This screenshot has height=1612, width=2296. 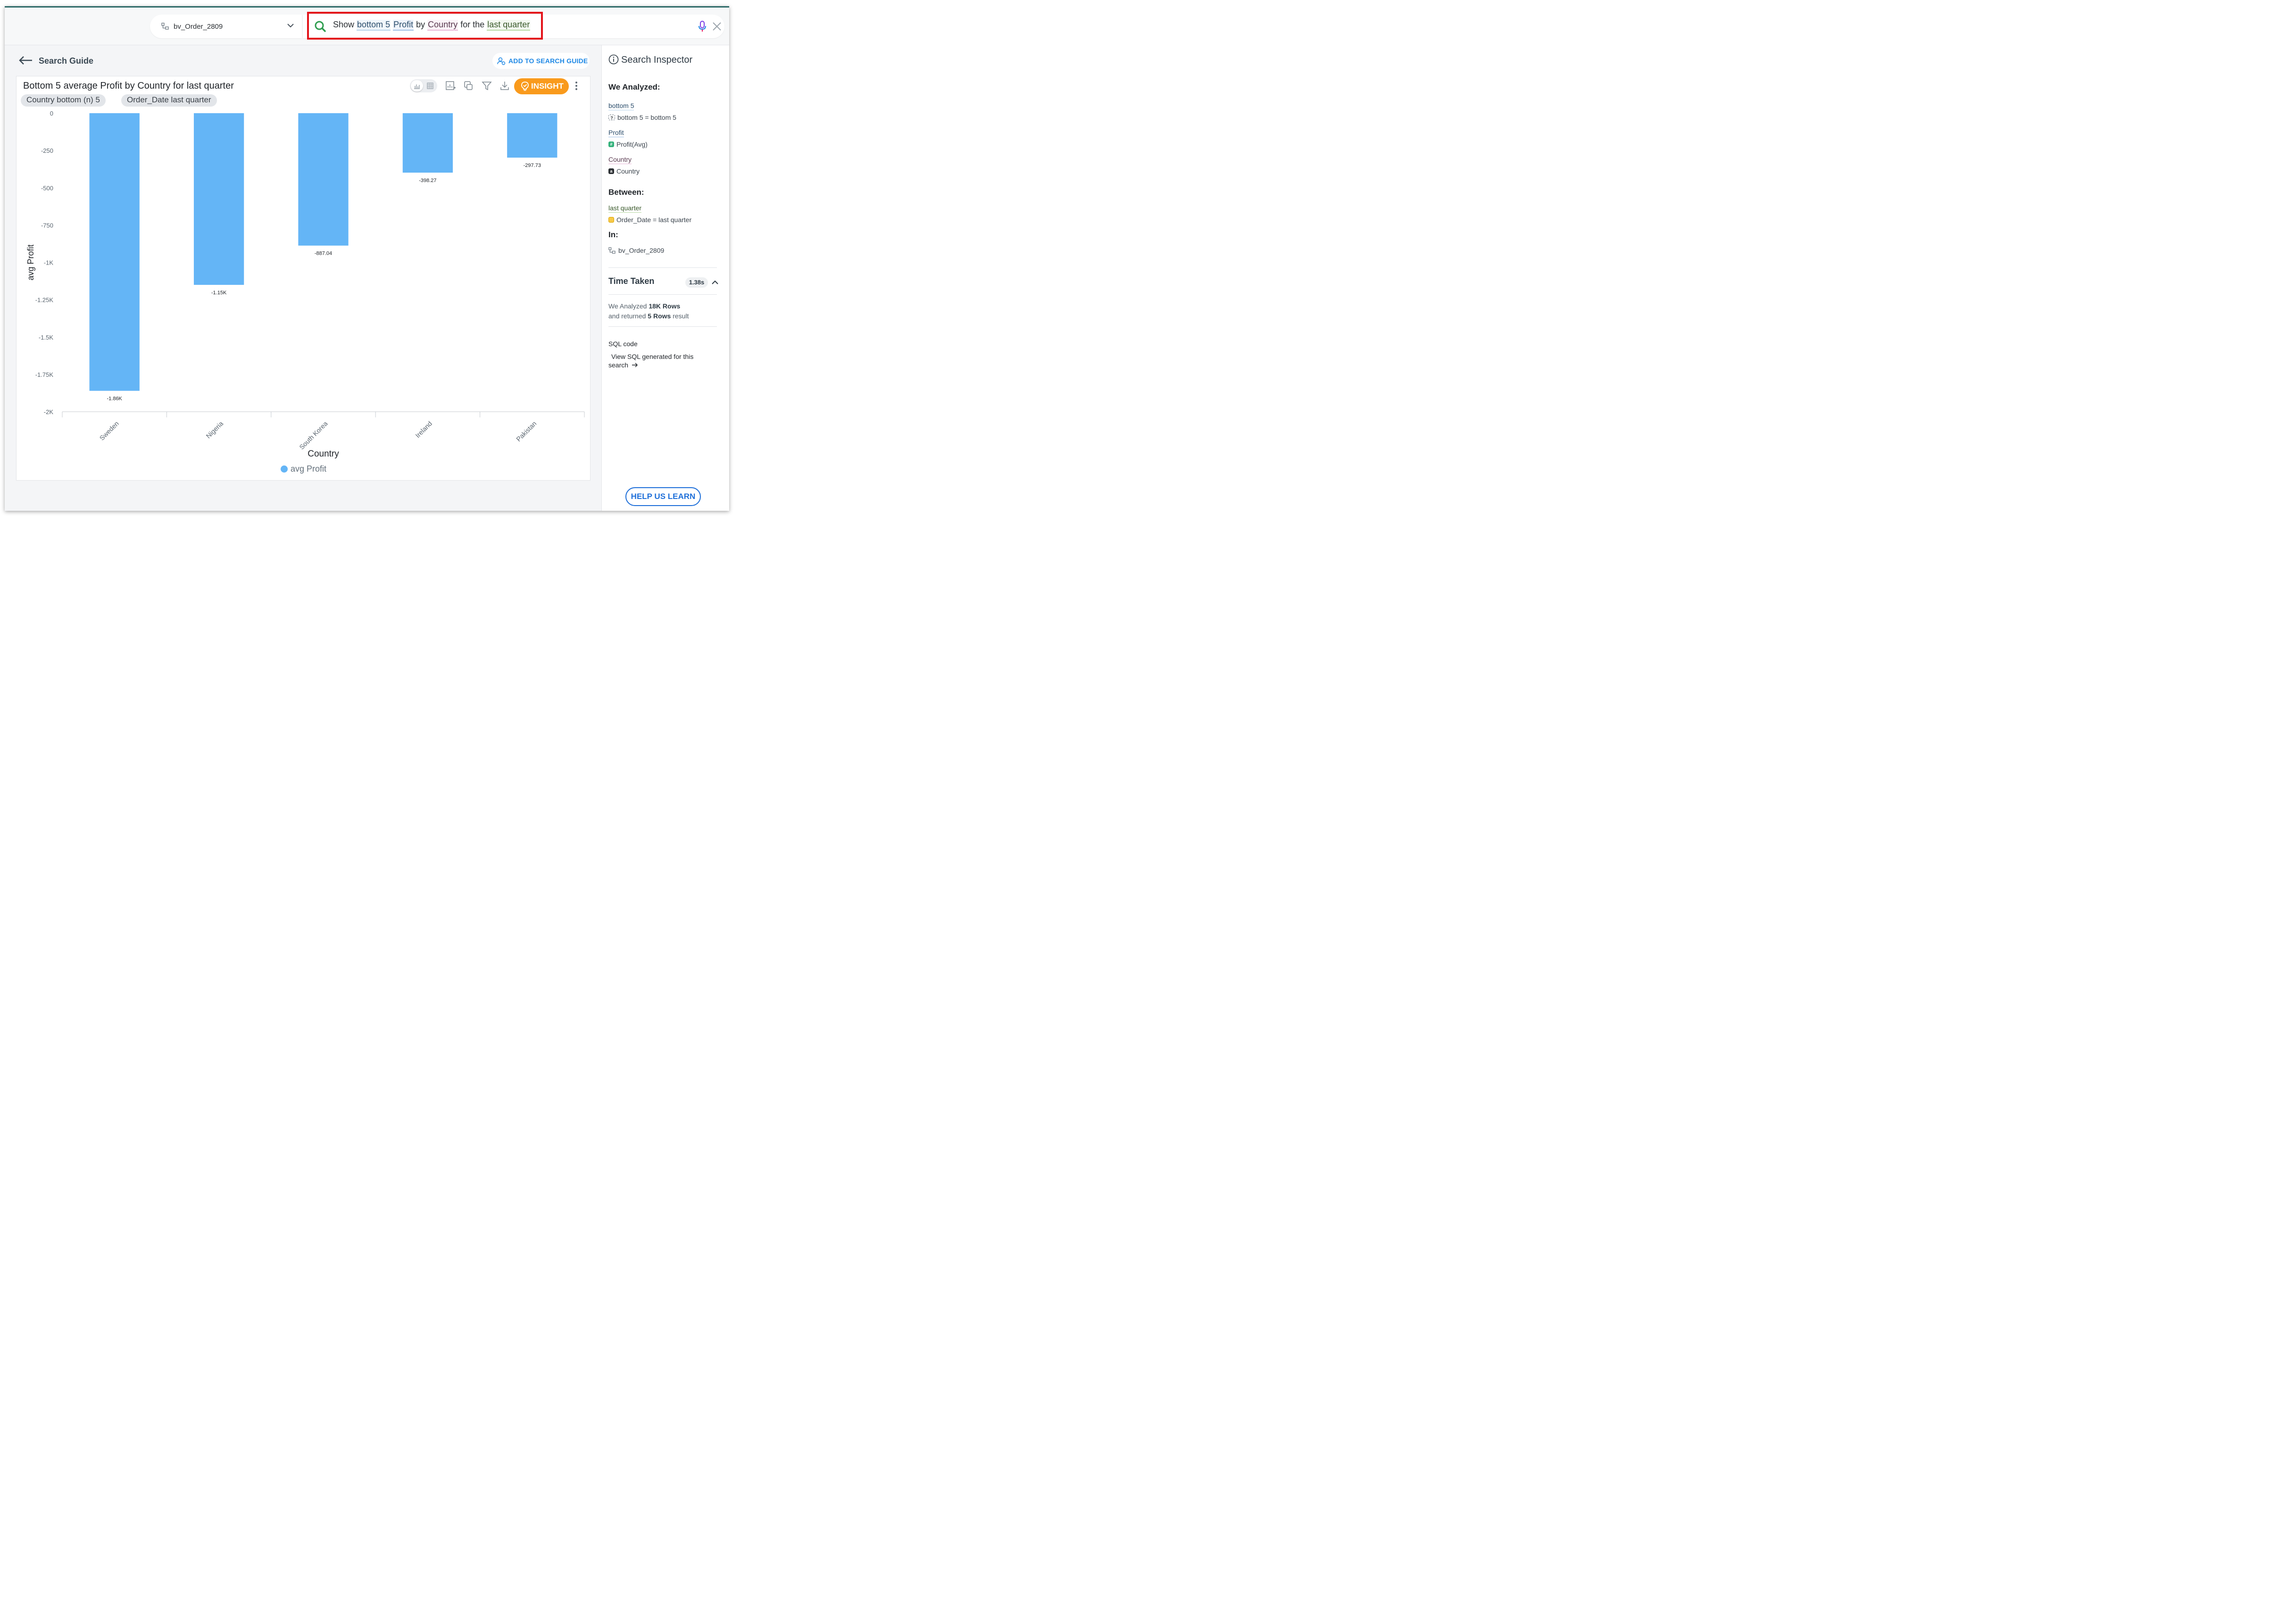 What do you see at coordinates (651, 361) in the screenshot?
I see `view-sql-link-text: View SQL generated for this search` at bounding box center [651, 361].